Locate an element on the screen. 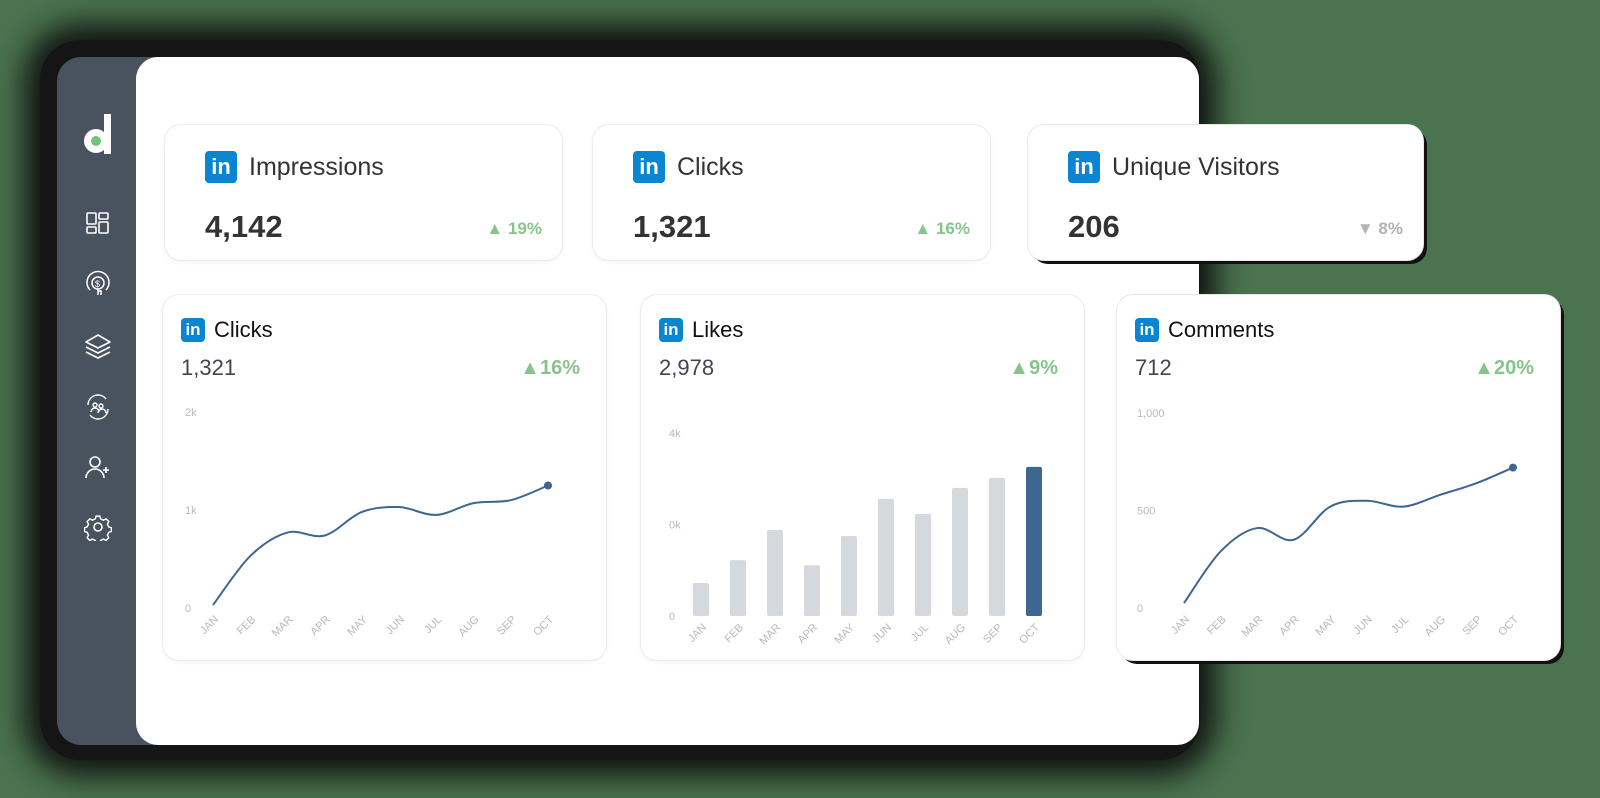 The image size is (1600, 798). chart-delta: ▲16% is located at coordinates (550, 368).